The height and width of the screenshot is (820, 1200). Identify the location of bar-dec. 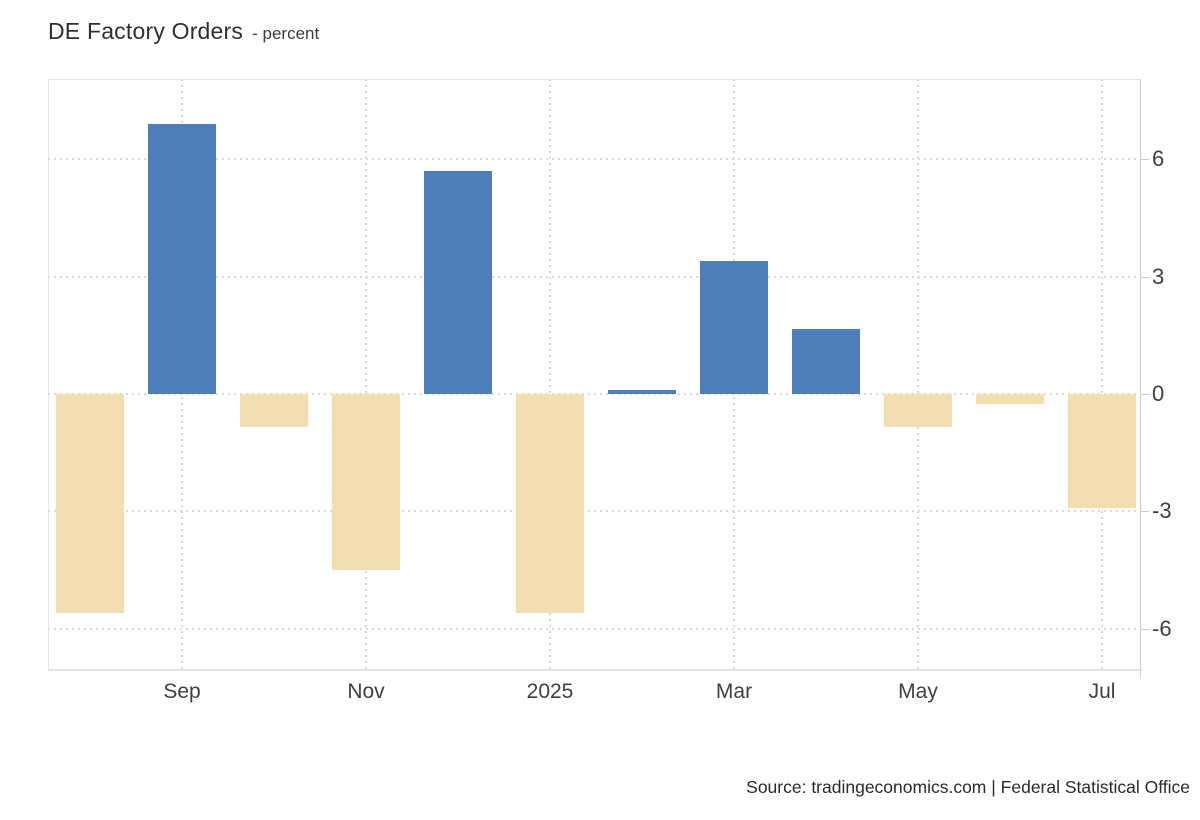
(458, 282).